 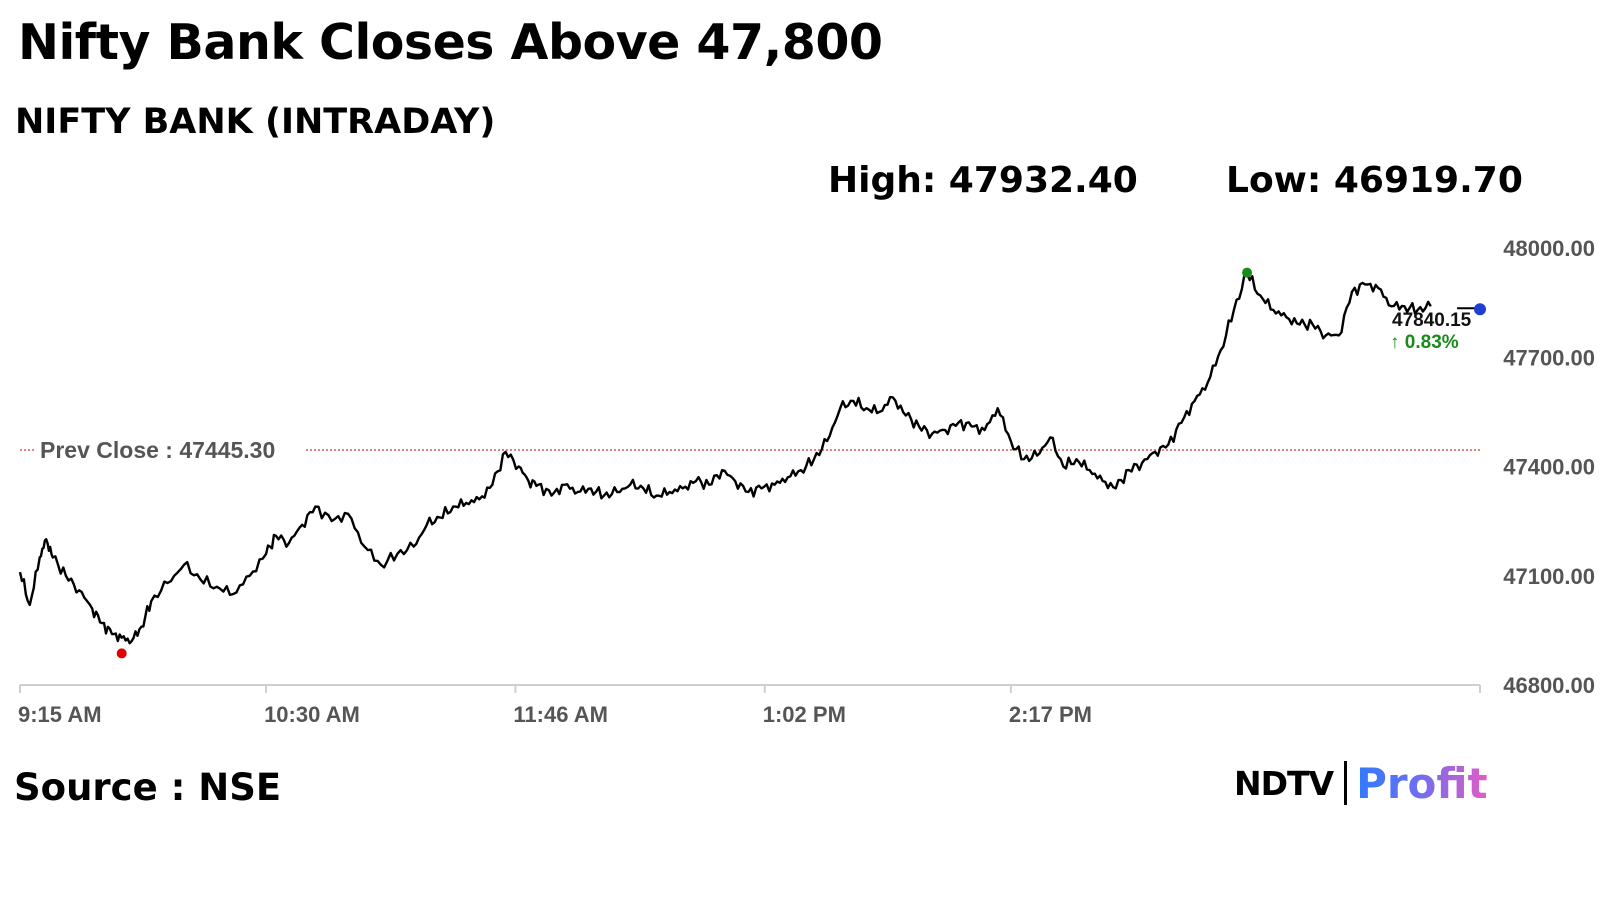 What do you see at coordinates (1480, 309) in the screenshot?
I see `last-marker` at bounding box center [1480, 309].